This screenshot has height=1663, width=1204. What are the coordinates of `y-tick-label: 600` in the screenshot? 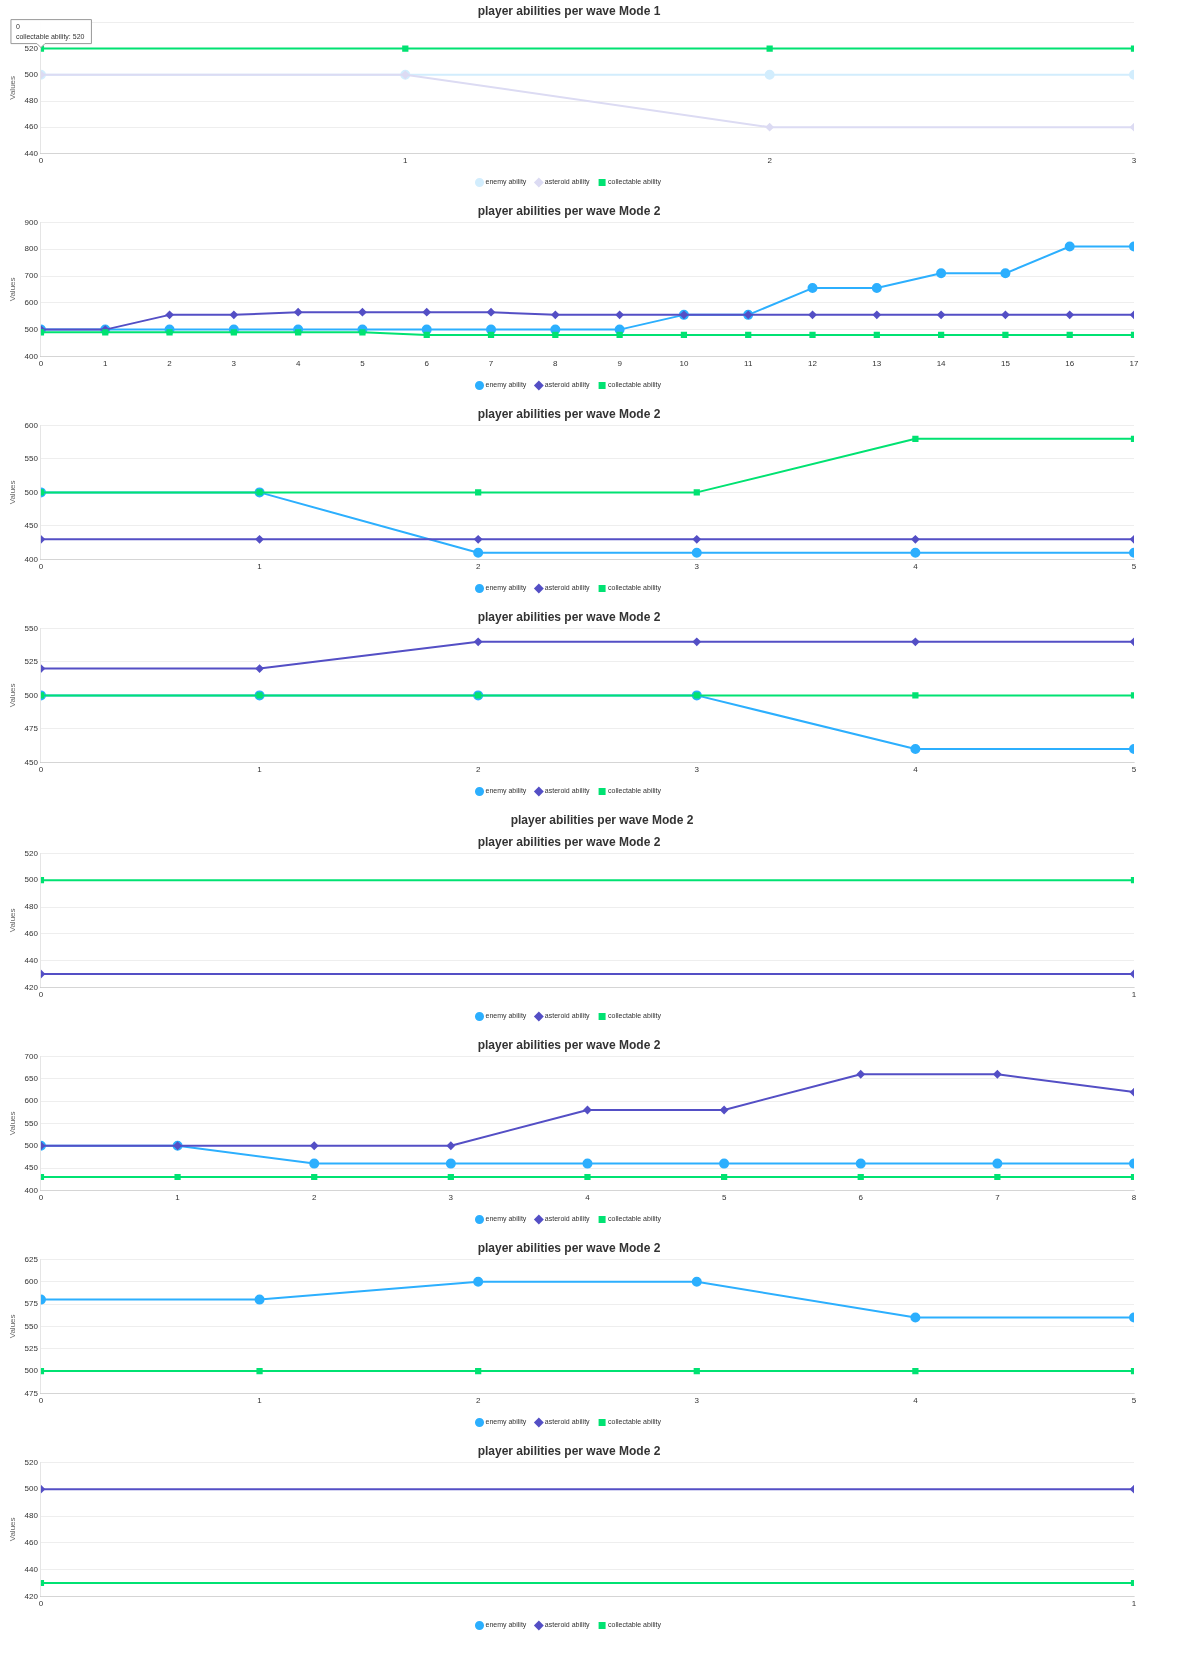 It's located at (31, 302).